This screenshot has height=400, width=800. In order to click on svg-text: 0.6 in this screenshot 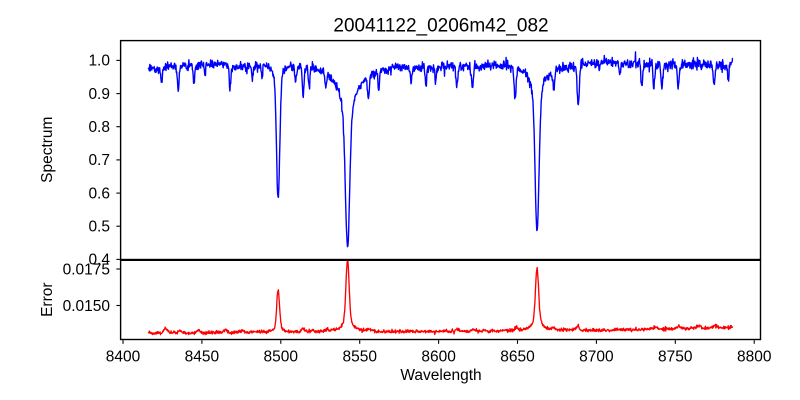, I will do `click(99, 193)`.